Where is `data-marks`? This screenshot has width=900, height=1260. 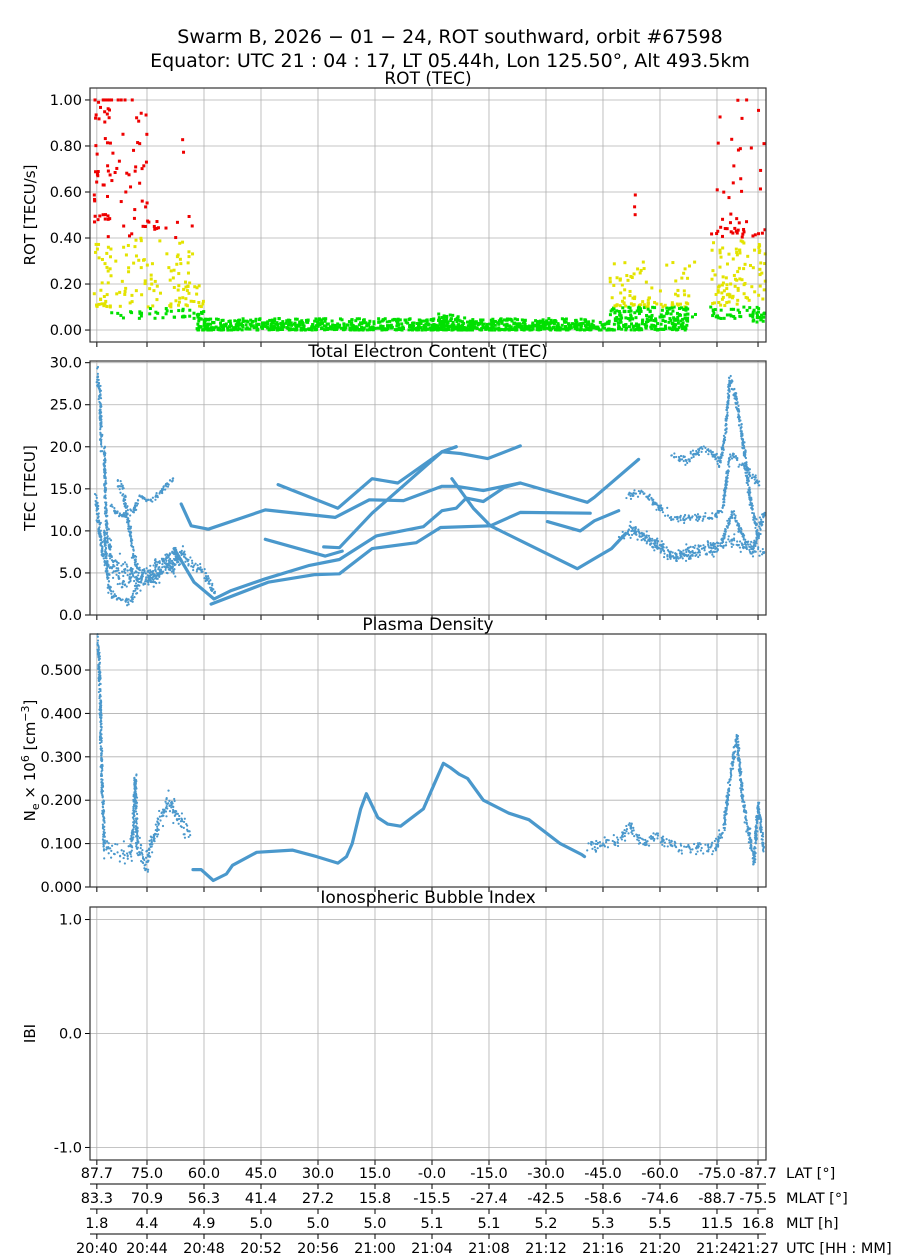 data-marks is located at coordinates (429, 215).